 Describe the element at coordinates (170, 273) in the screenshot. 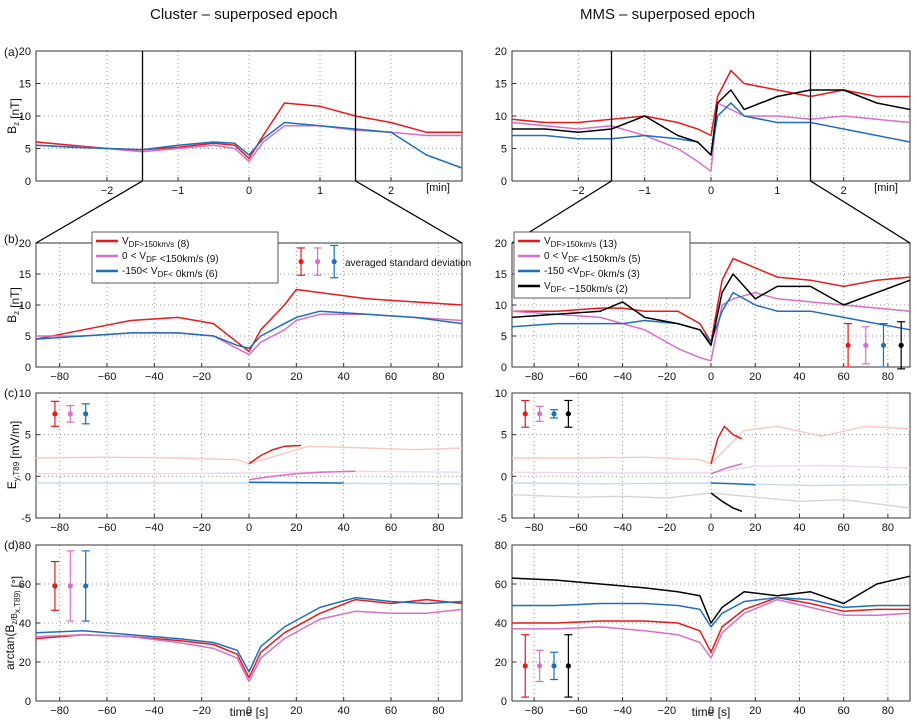

I see `legend-label: -150< VDF< 0km/s (6)` at that location.